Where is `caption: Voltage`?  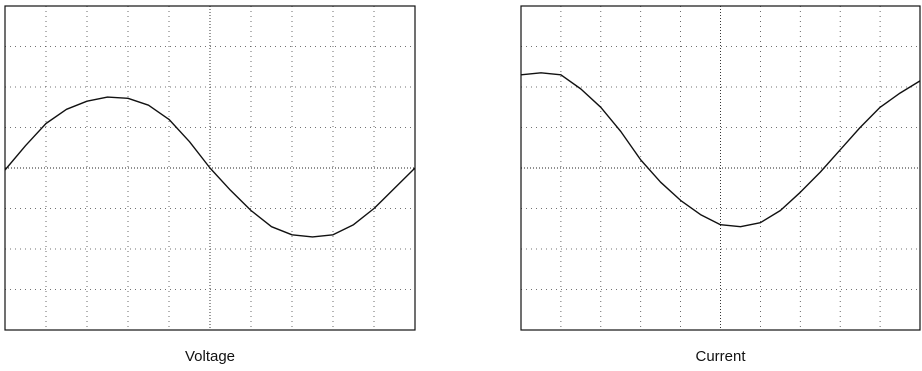
caption: Voltage is located at coordinates (210, 356).